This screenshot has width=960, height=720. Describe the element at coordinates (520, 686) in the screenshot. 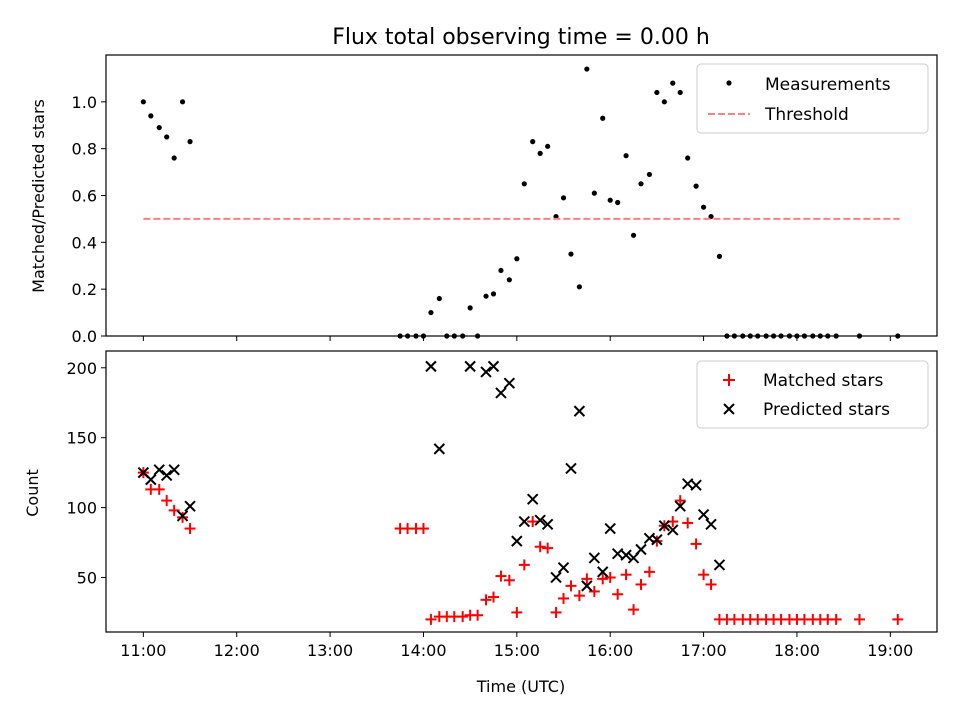

I see `x-axis-label: Time (UTC)` at that location.